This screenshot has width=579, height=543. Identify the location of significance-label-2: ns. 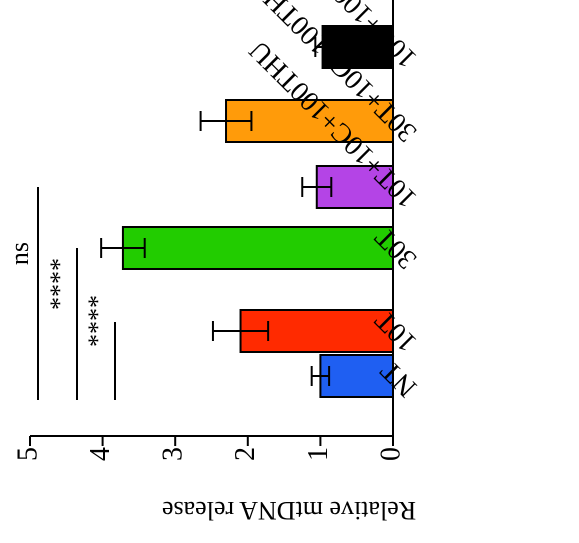
(19, 253).